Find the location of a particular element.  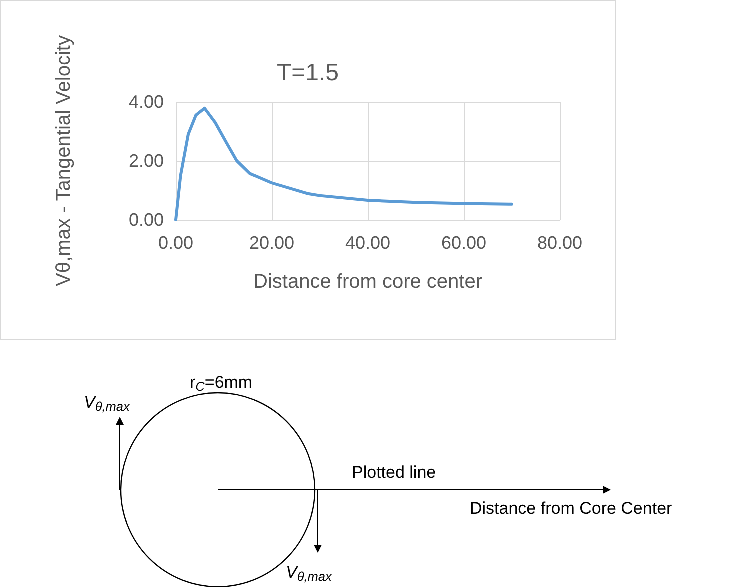

x-tick-label: 0.00 is located at coordinates (176, 243).